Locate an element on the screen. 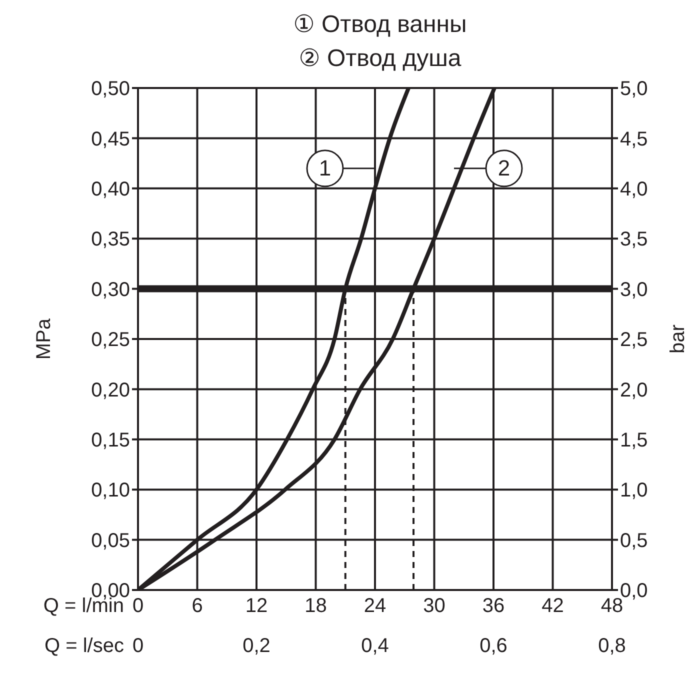  y-tick-label: 0,35 is located at coordinates (110, 239).